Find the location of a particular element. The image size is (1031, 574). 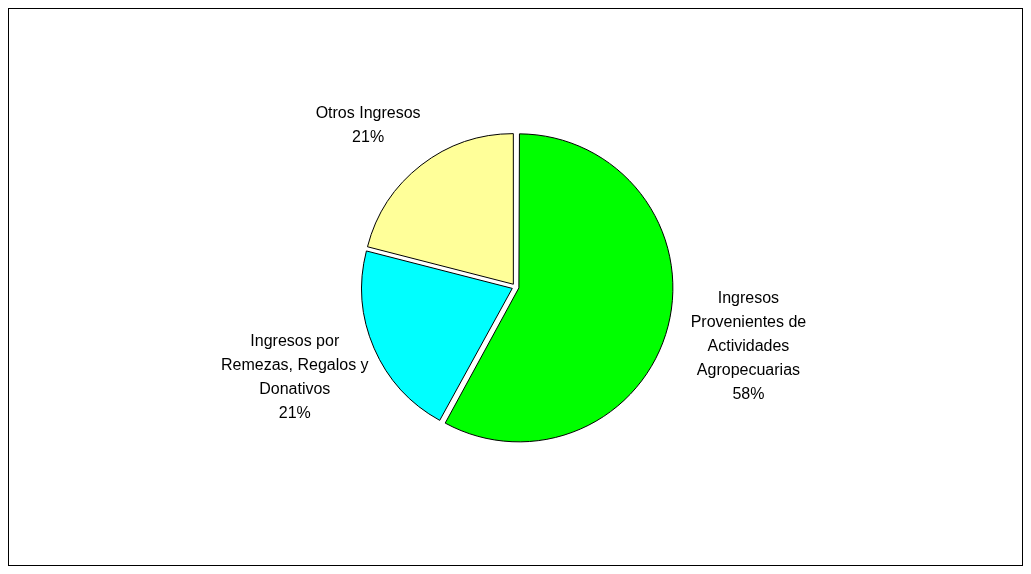

slice-label: Ingresos Provenientes de Actividades Agropecuarias is located at coordinates (748, 334).